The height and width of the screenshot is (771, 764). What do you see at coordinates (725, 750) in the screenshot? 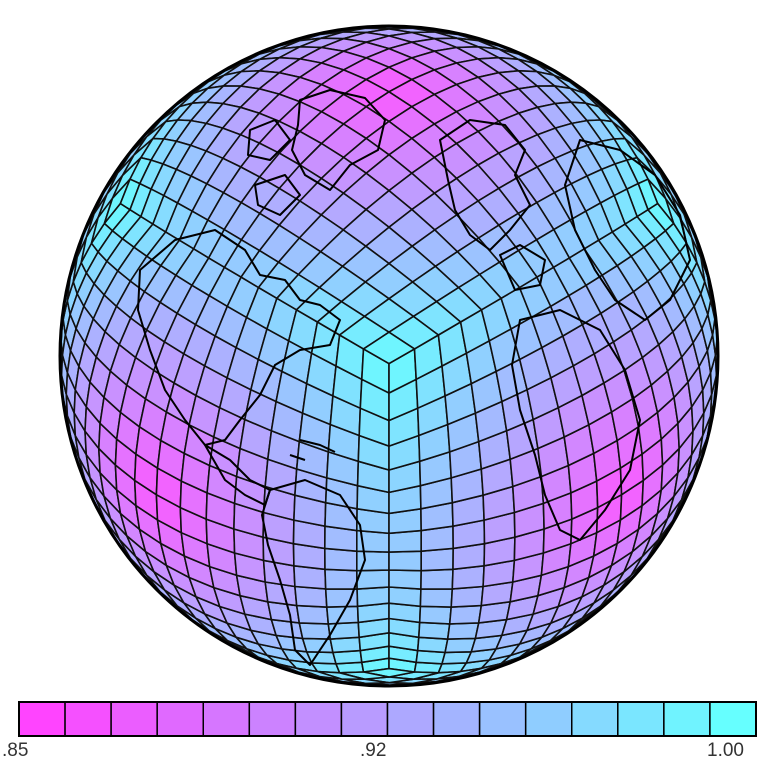
I see `colorbar-max-label: 1.00` at bounding box center [725, 750].